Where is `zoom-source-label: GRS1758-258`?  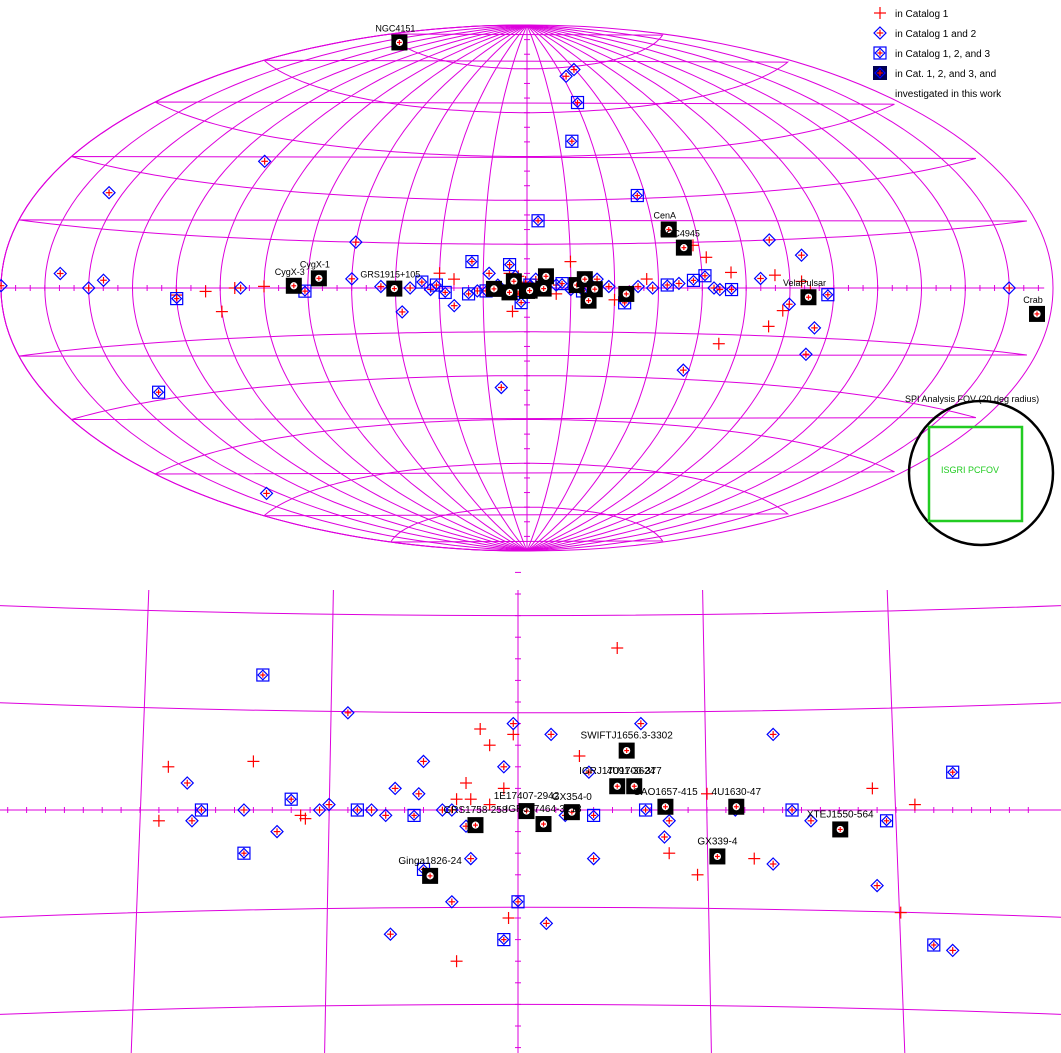 zoom-source-label: GRS1758-258 is located at coordinates (476, 810).